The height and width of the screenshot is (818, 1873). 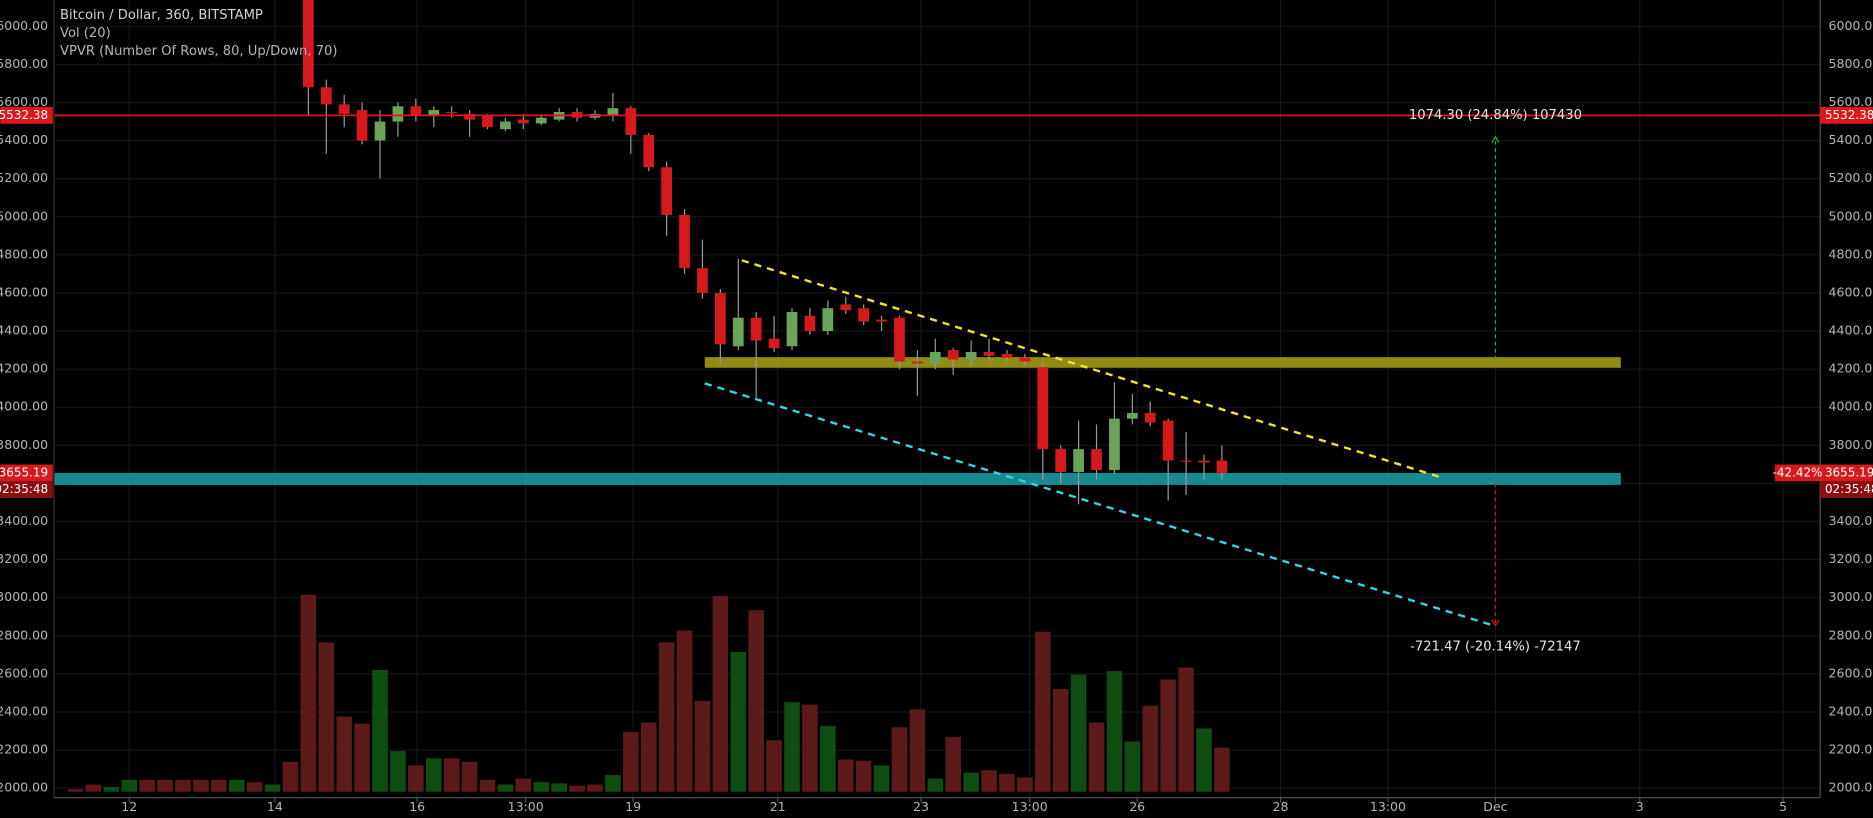 I want to click on y-tick-label: 4000.00, so click(x=24, y=406).